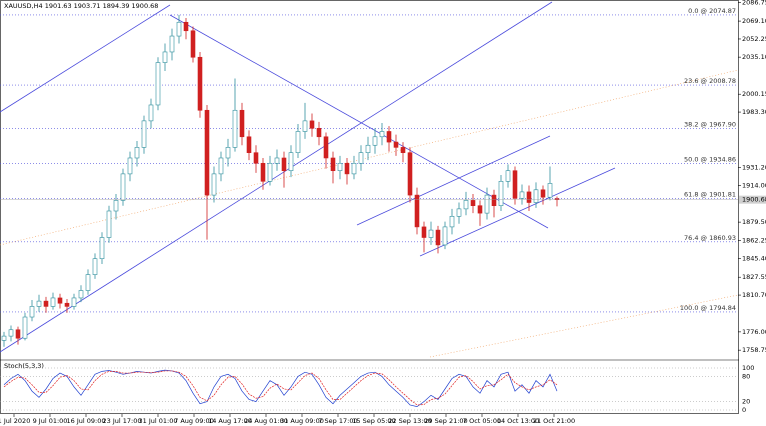  Describe the element at coordinates (754, 21) in the screenshot. I see `y-tick-label: 2069.10` at that location.